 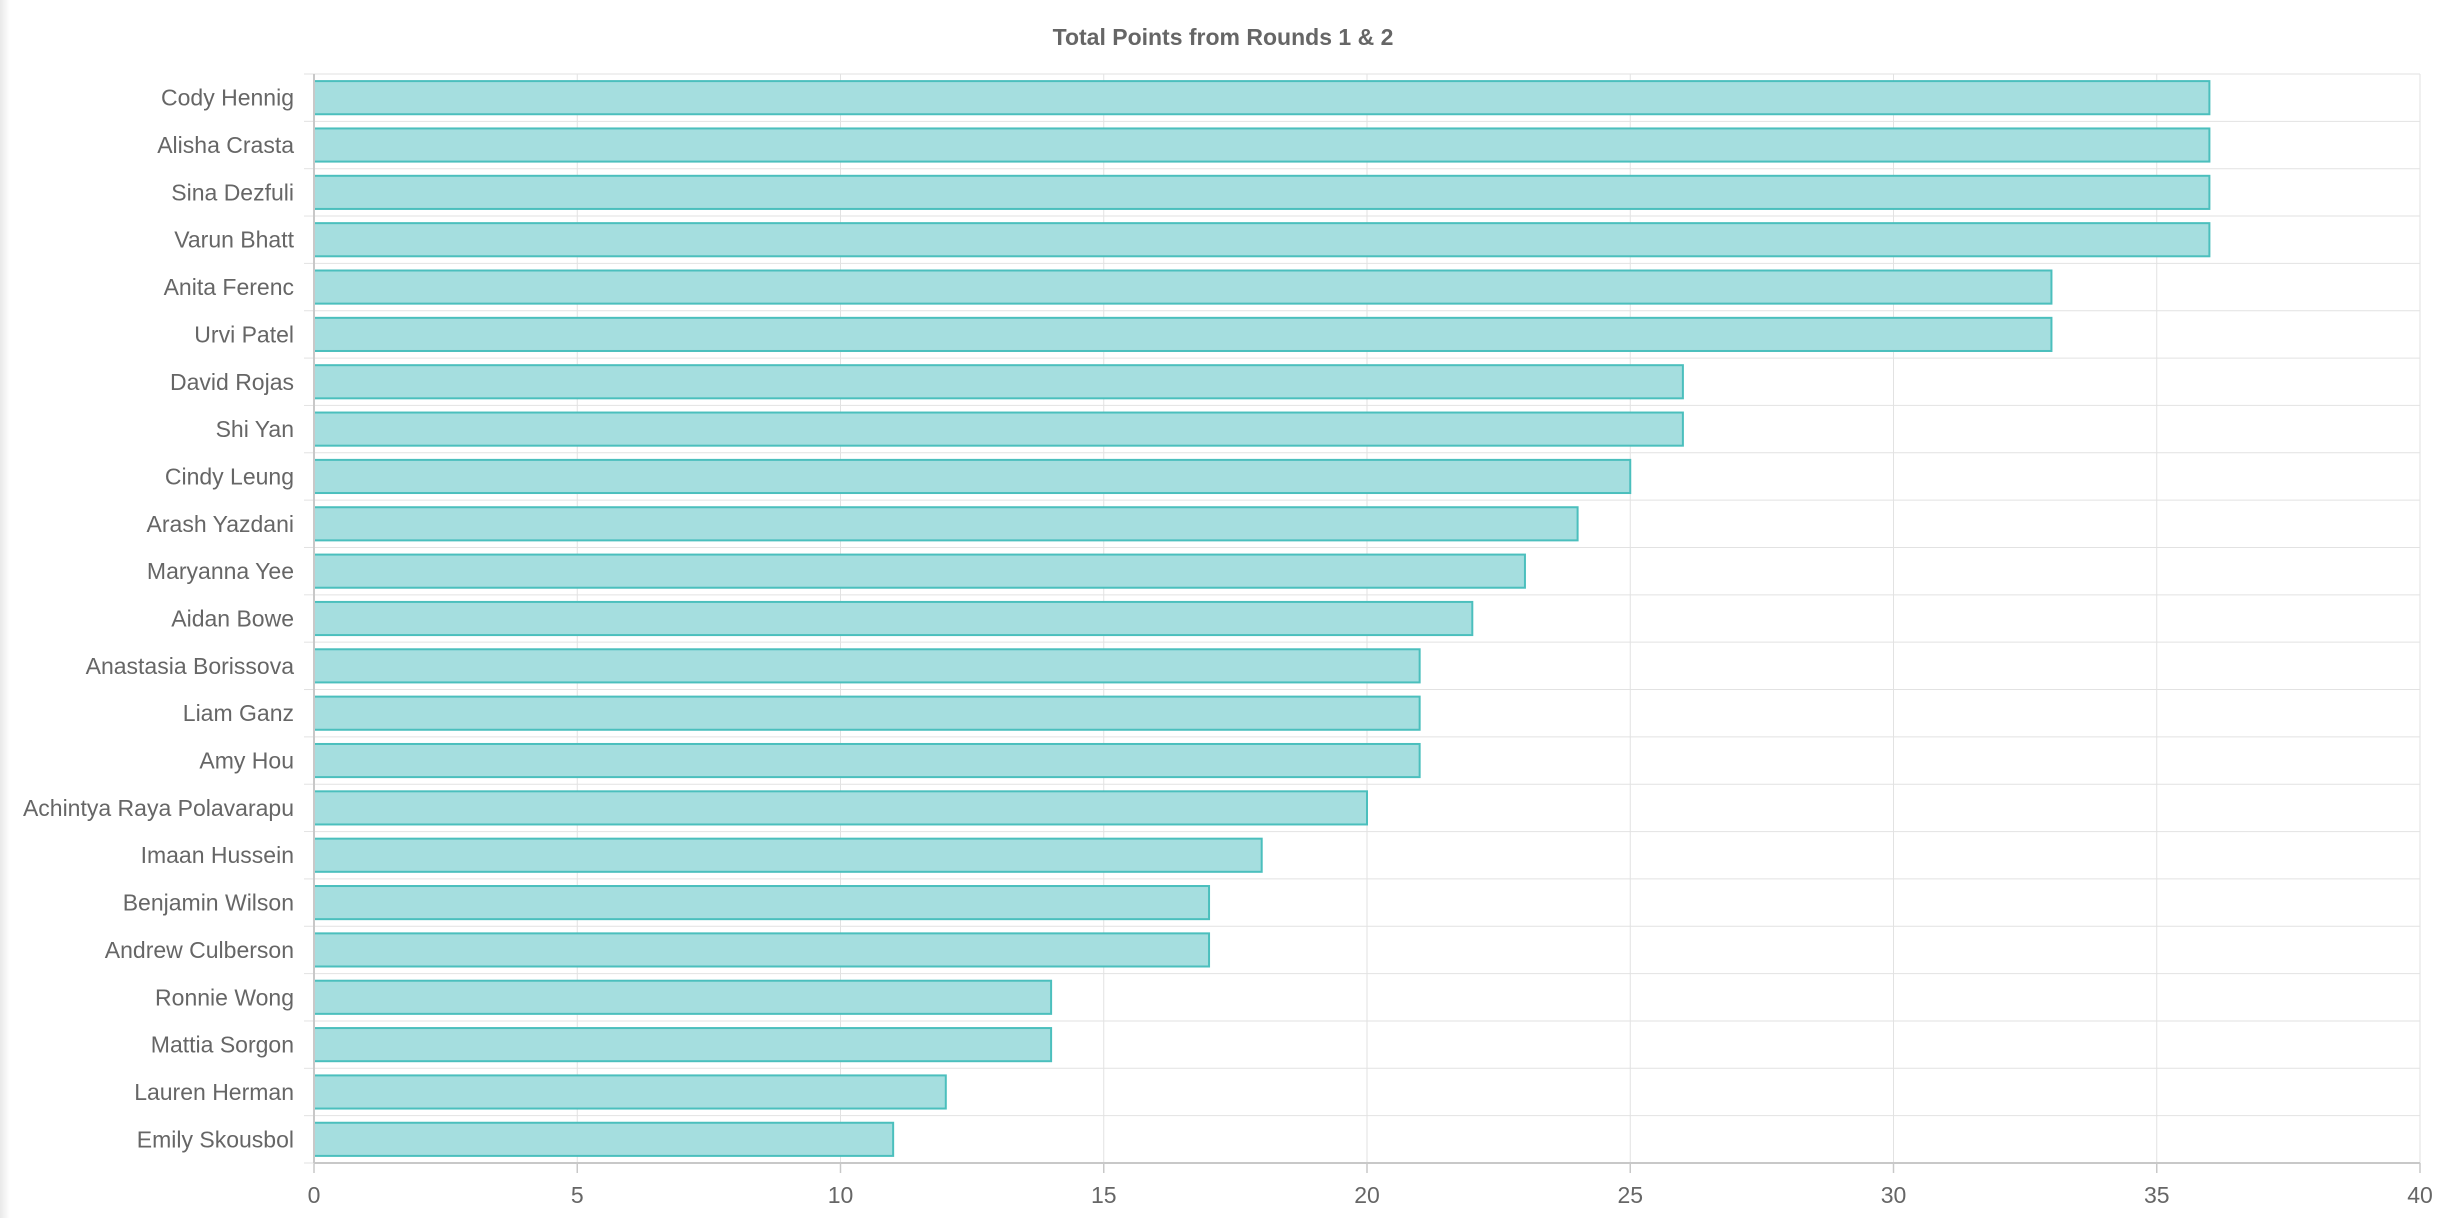 I want to click on category-label: Amy Hou, so click(x=246, y=761).